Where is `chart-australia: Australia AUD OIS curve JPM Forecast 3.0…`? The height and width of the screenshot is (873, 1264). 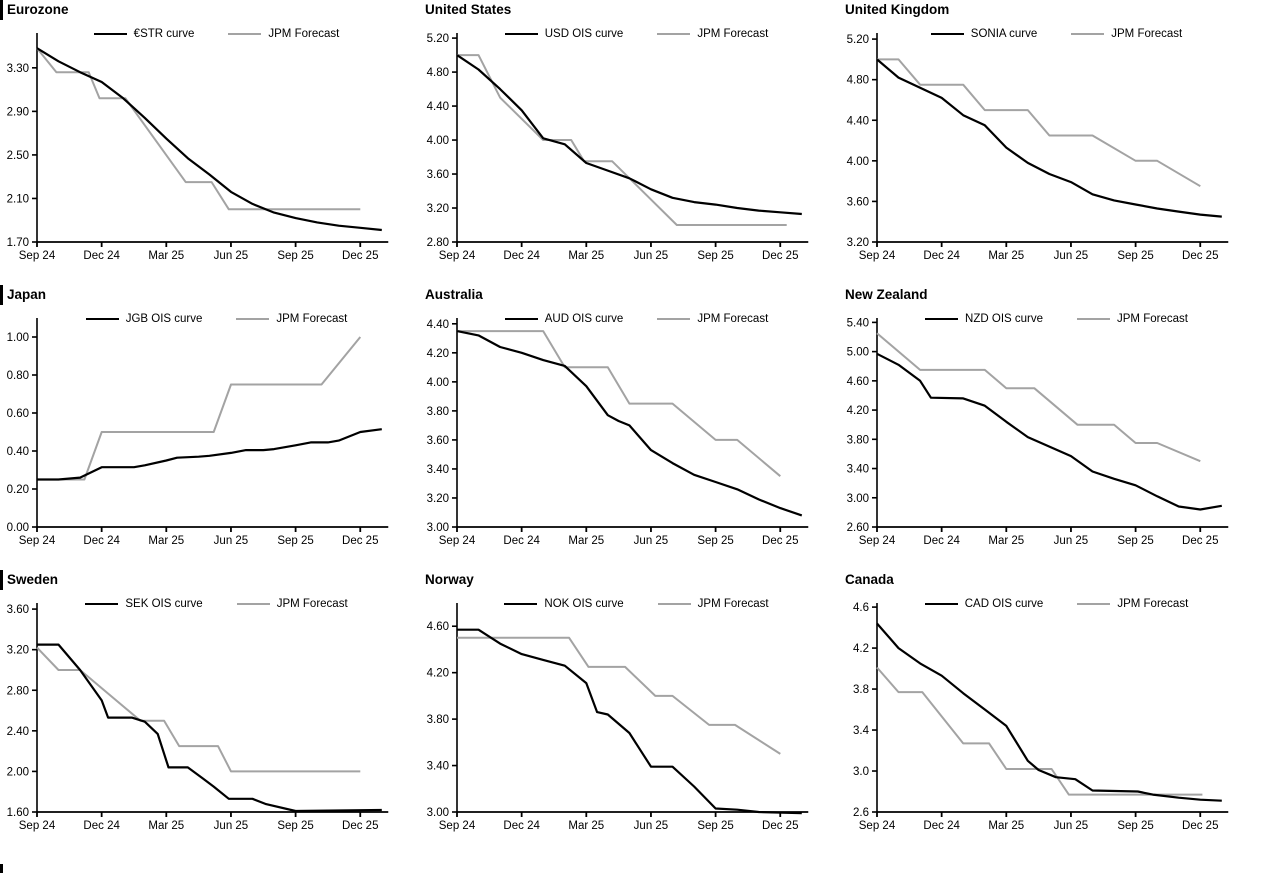 chart-australia: Australia AUD OIS curve JPM Forecast 3.0… is located at coordinates (630, 427).